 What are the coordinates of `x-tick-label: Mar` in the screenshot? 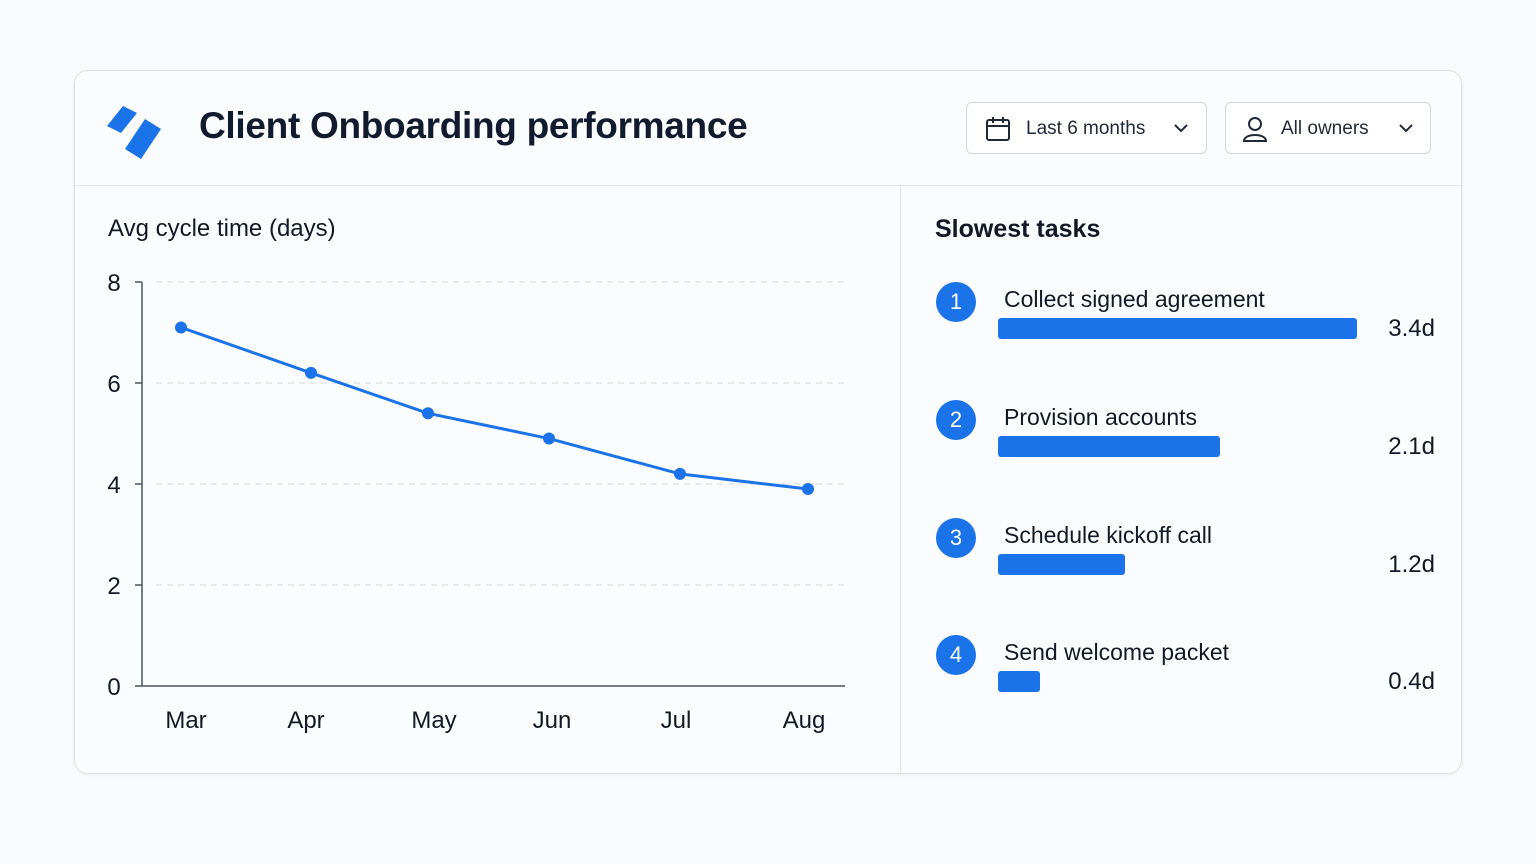 It's located at (185, 720).